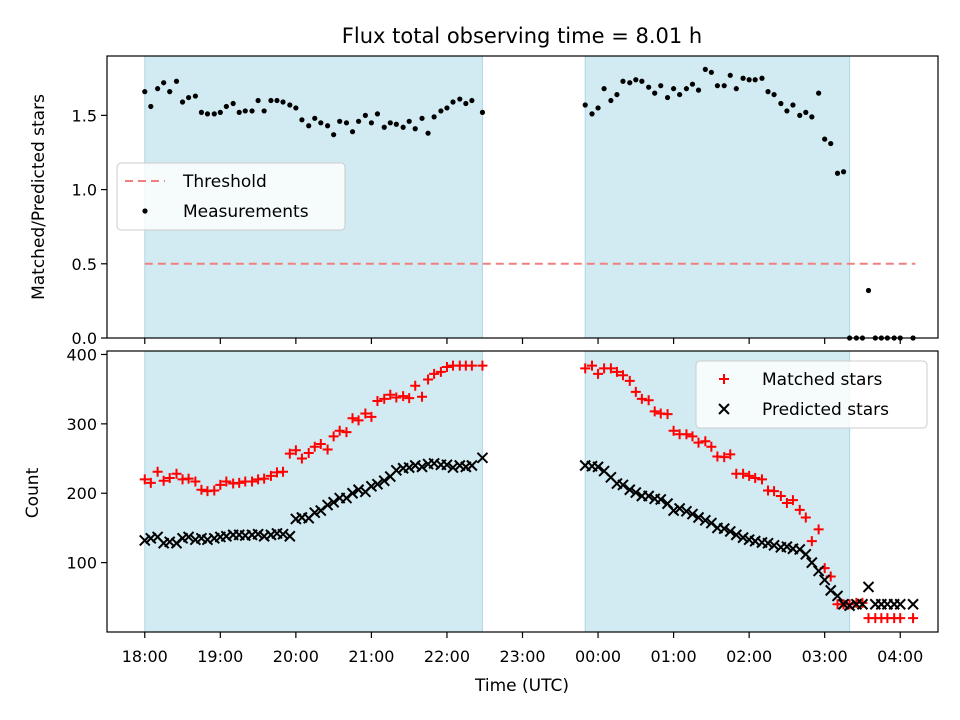  I want to click on top-legend-label: Measurements, so click(246, 212).